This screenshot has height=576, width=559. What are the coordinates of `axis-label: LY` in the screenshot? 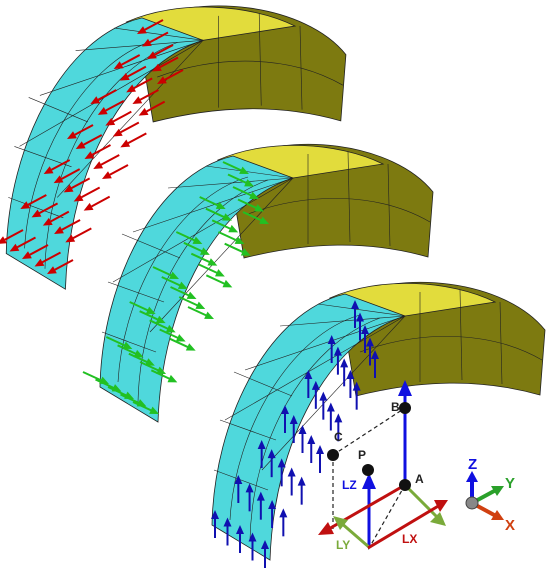 It's located at (343, 545).